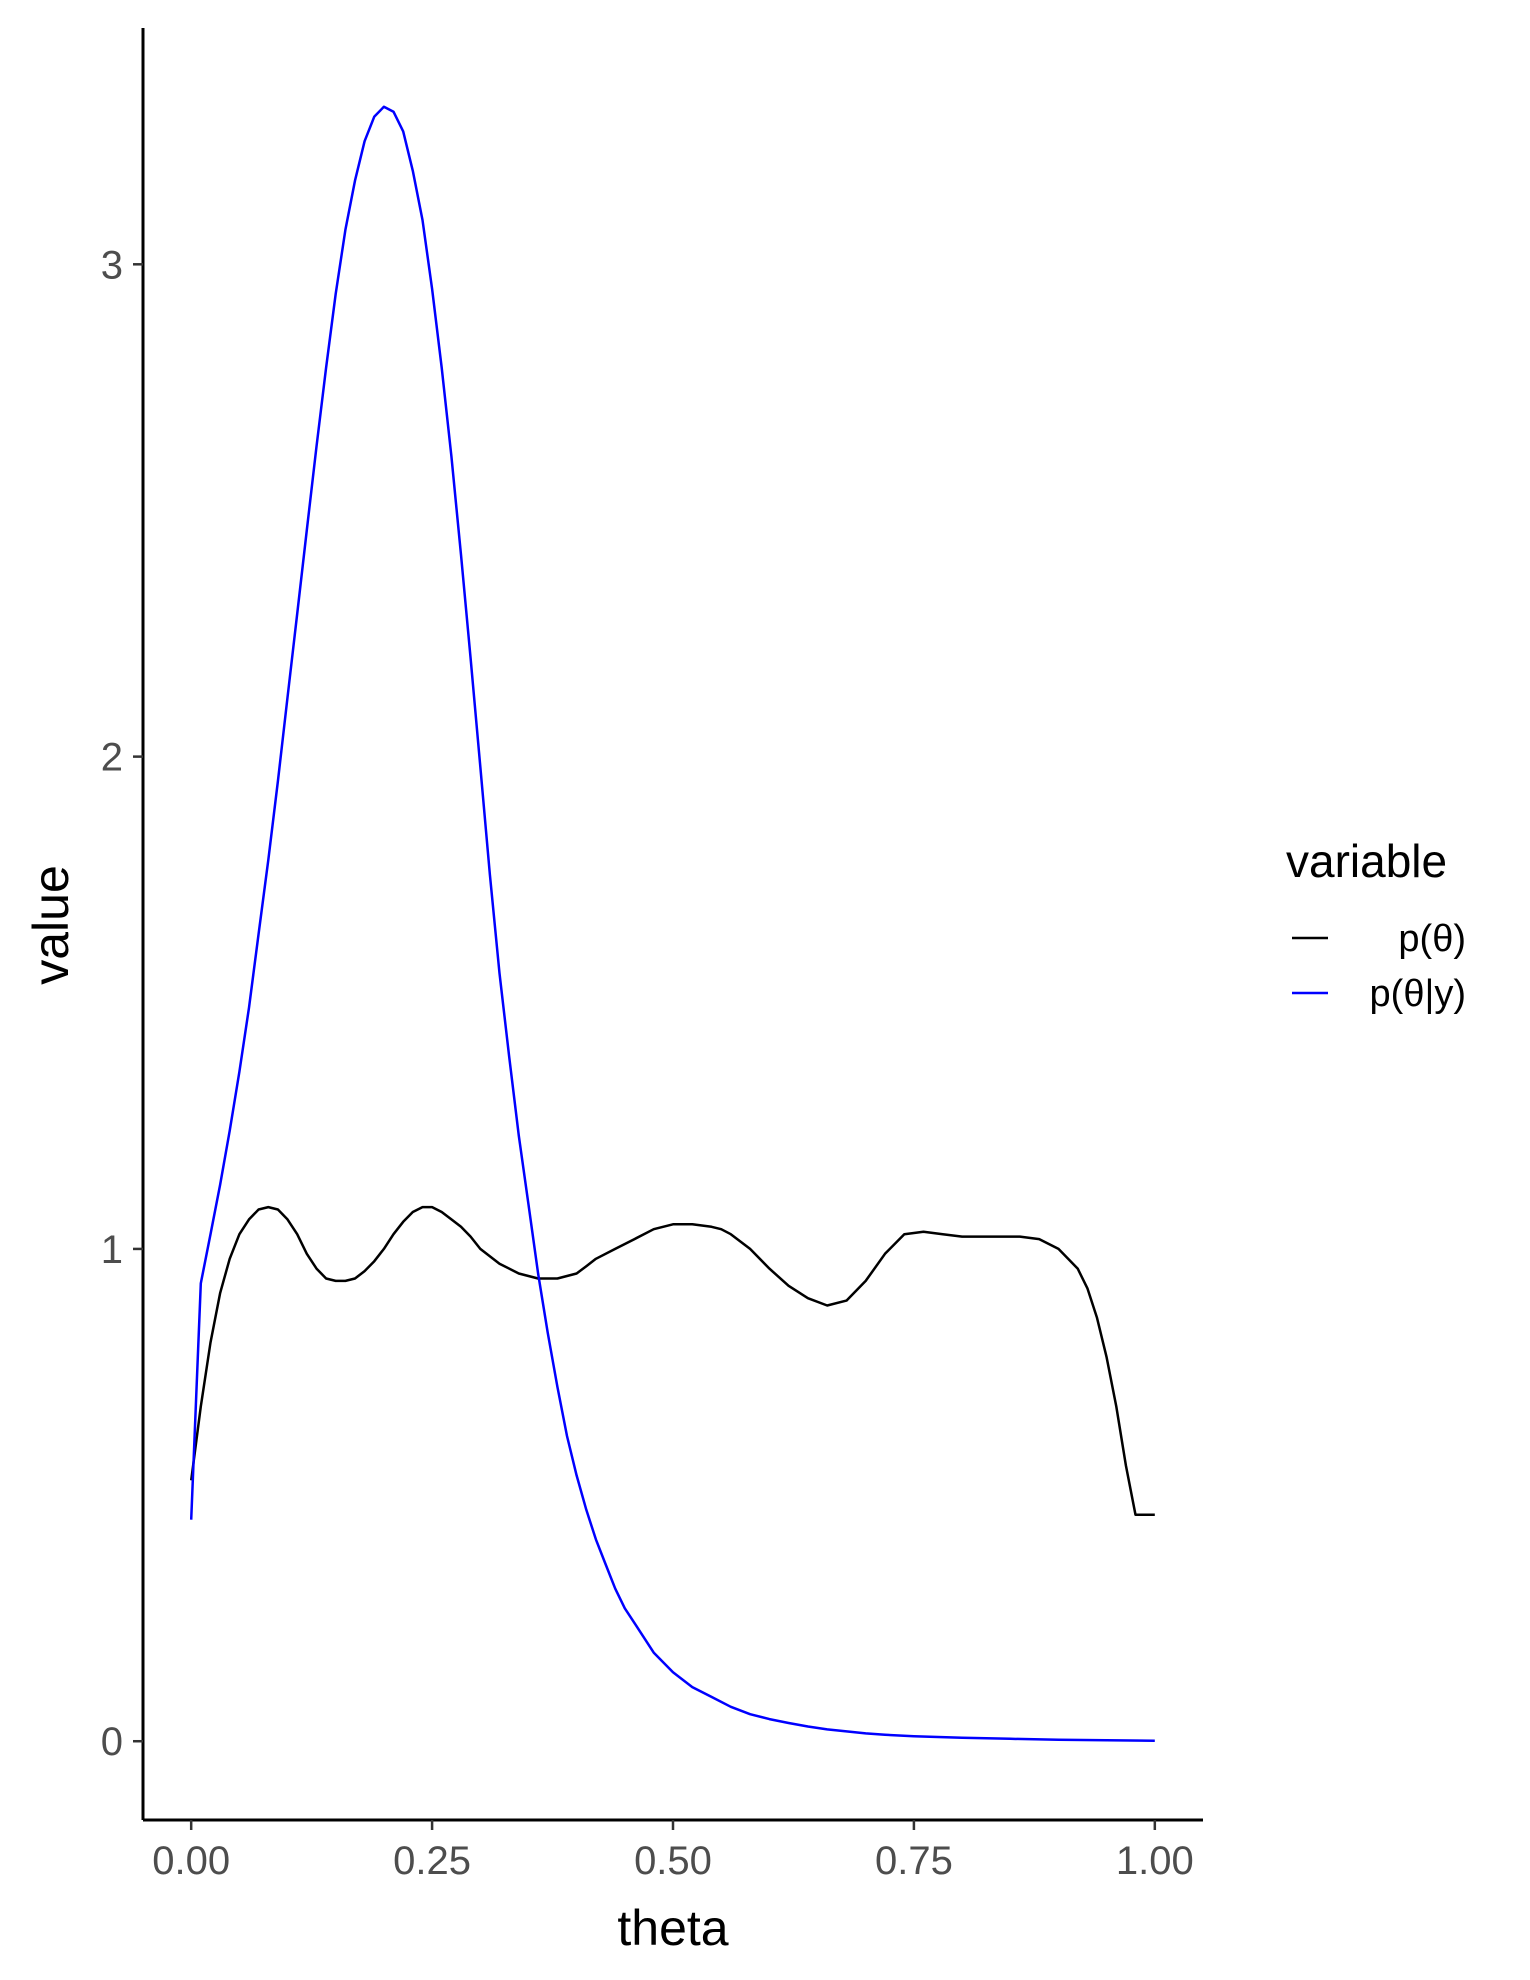  What do you see at coordinates (112, 265) in the screenshot?
I see `y-tick-label: 3` at bounding box center [112, 265].